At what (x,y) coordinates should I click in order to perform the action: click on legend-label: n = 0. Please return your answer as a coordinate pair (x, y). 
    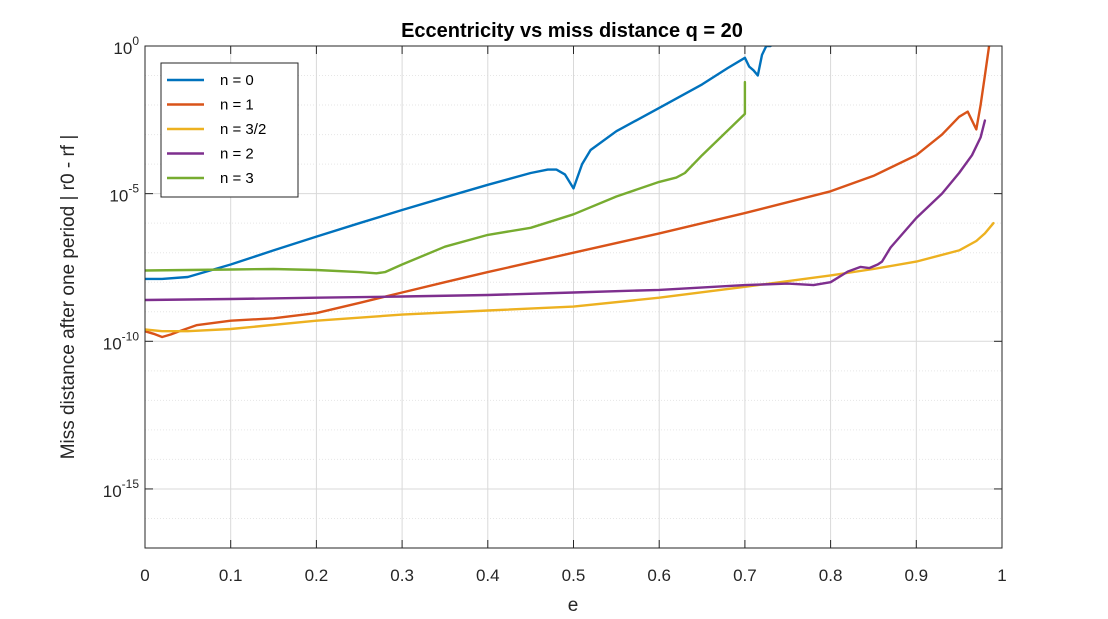
    Looking at the image, I should click on (237, 80).